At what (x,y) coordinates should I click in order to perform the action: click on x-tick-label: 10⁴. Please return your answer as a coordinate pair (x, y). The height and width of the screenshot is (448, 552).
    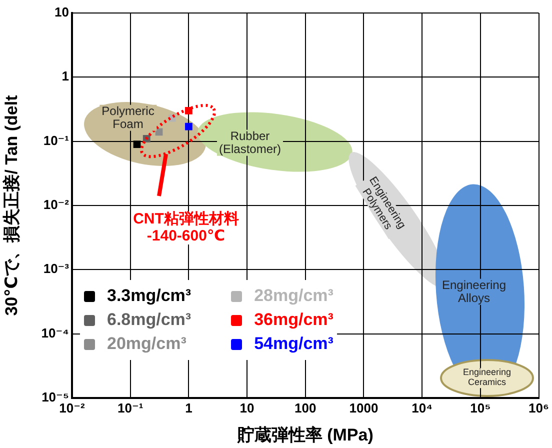
    Looking at the image, I should click on (422, 408).